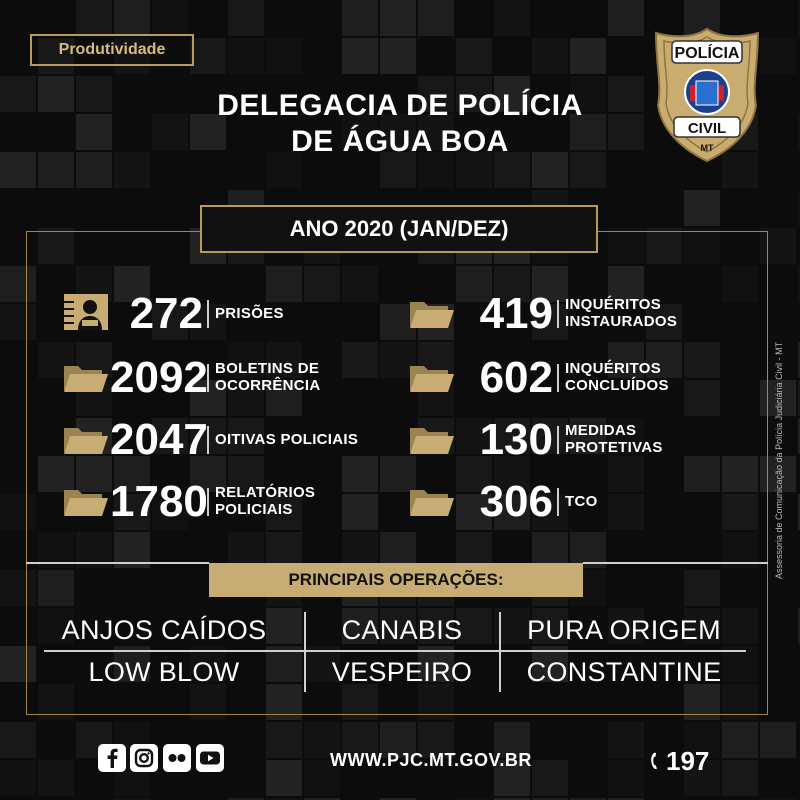  I want to click on stat-label-line-2: INSTAURADOS, so click(621, 321).